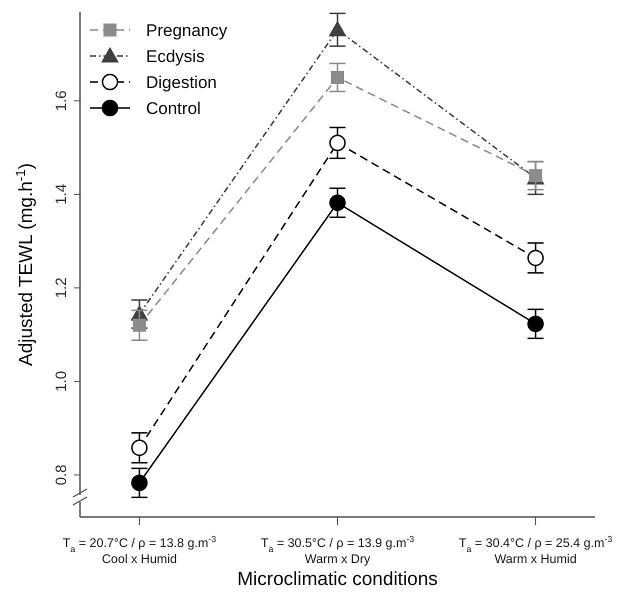  I want to click on y-tick-label: 1.0, so click(61, 381).